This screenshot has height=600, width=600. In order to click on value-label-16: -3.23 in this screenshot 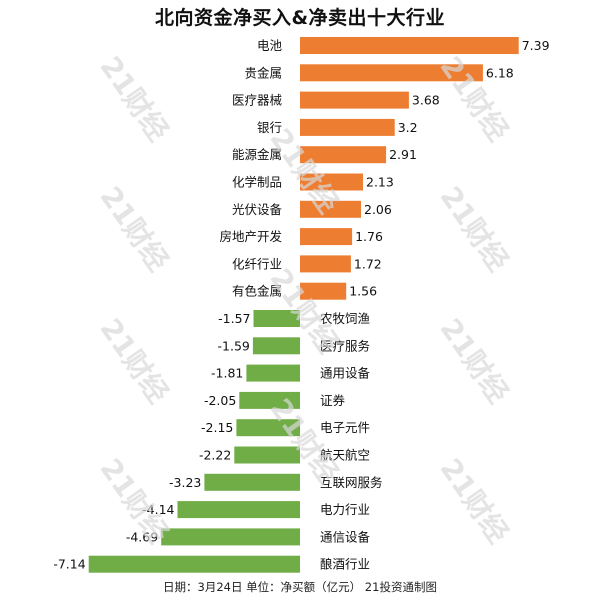, I will do `click(185, 482)`.